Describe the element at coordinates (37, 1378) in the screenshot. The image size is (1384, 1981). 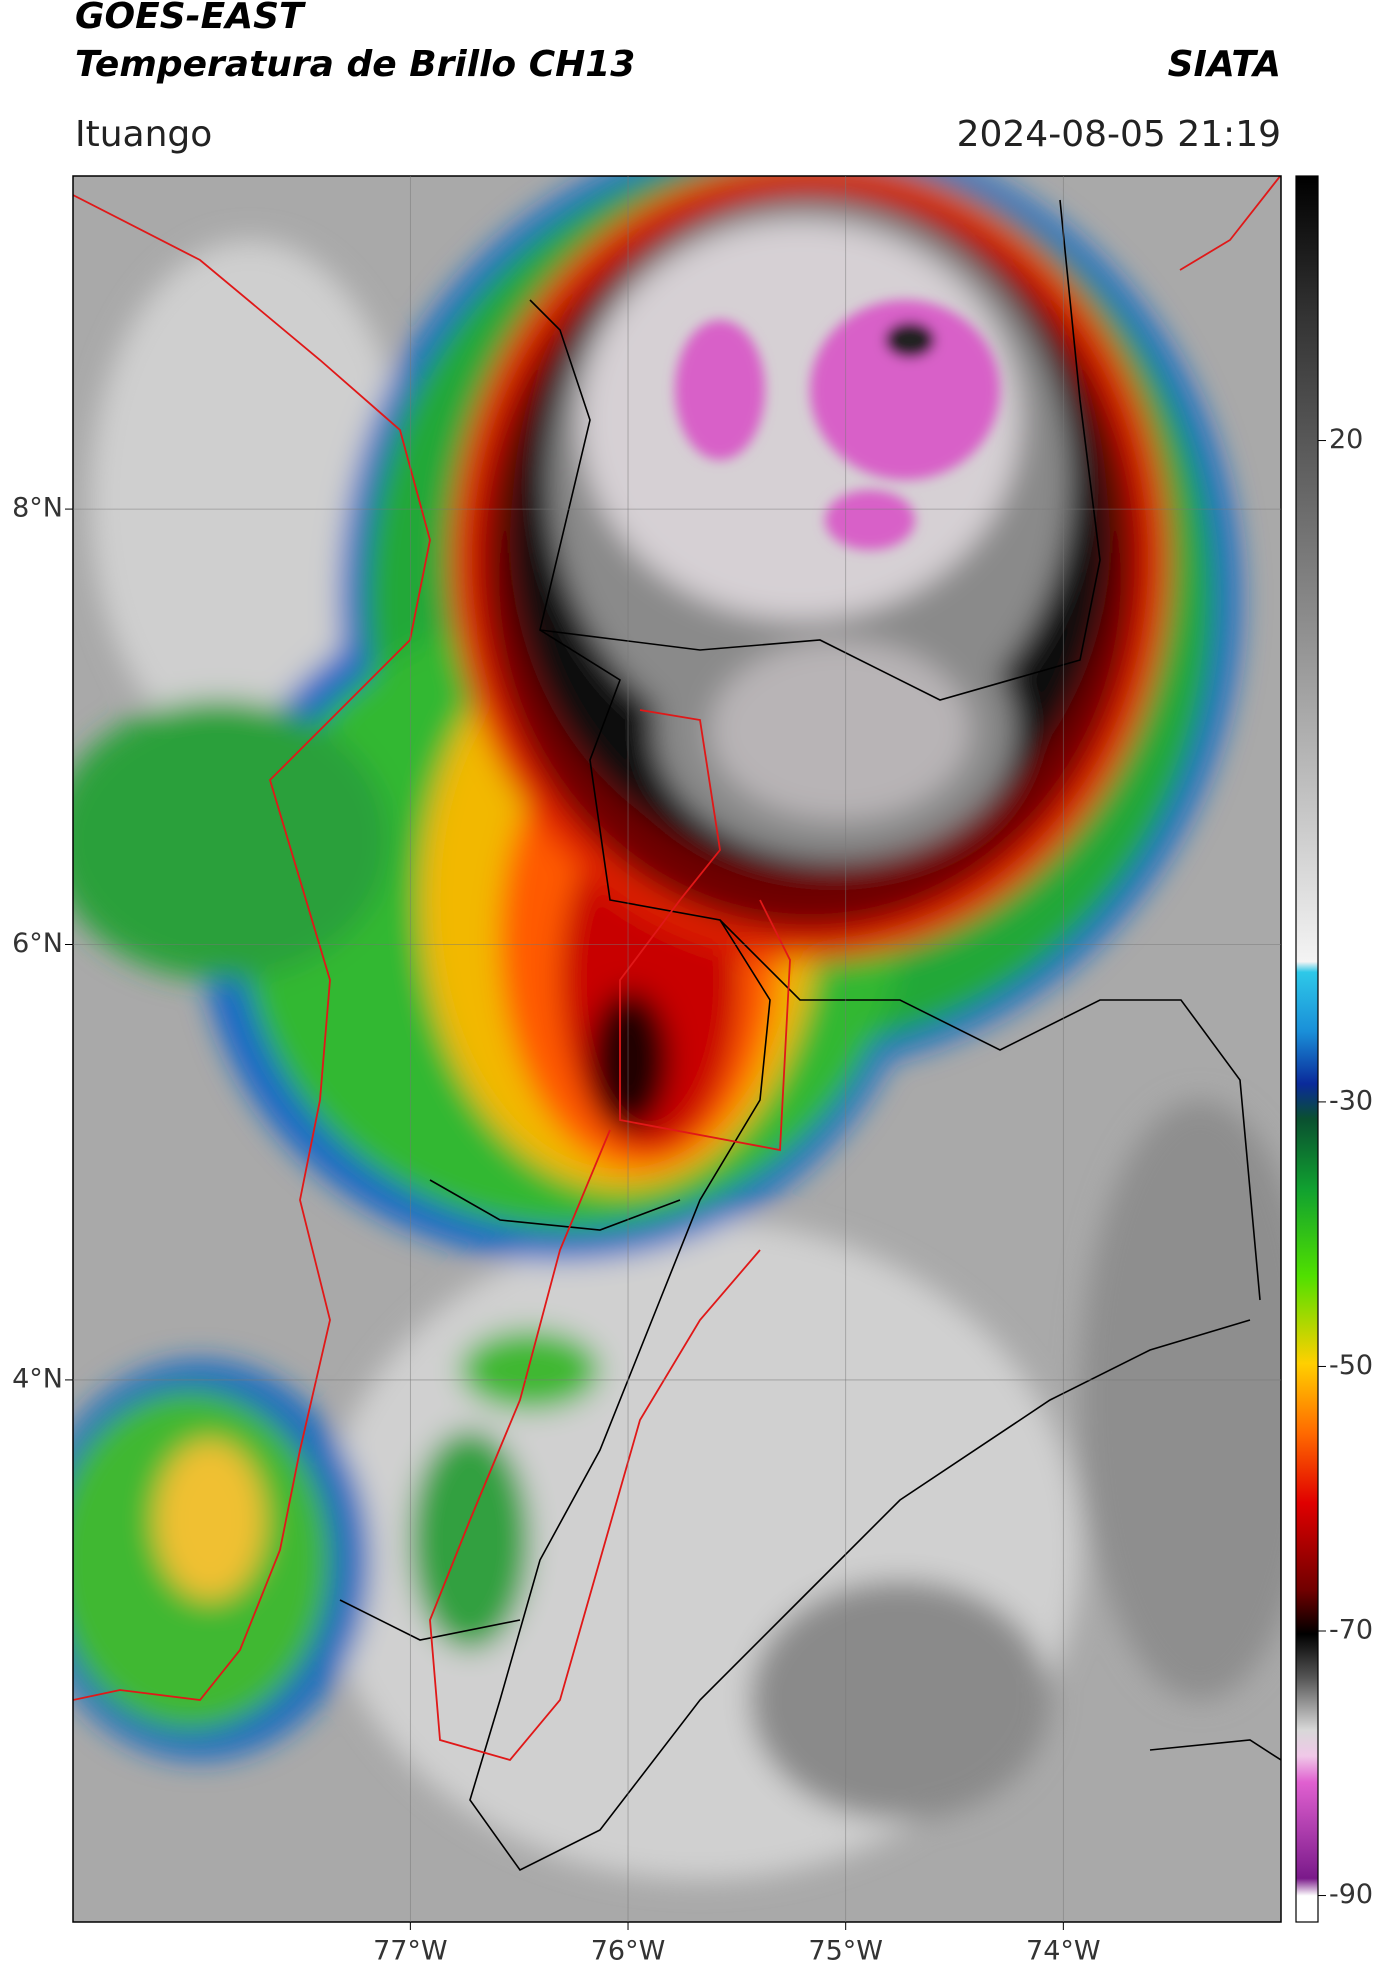
I see `y-tick-label: 4°N` at that location.